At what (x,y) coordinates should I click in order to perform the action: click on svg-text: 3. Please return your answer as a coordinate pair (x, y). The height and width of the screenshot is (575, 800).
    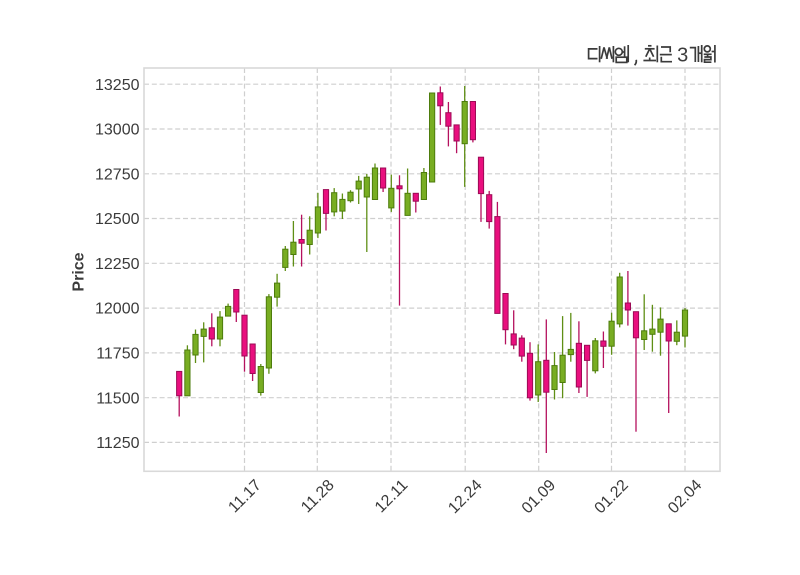
    Looking at the image, I should click on (682, 55).